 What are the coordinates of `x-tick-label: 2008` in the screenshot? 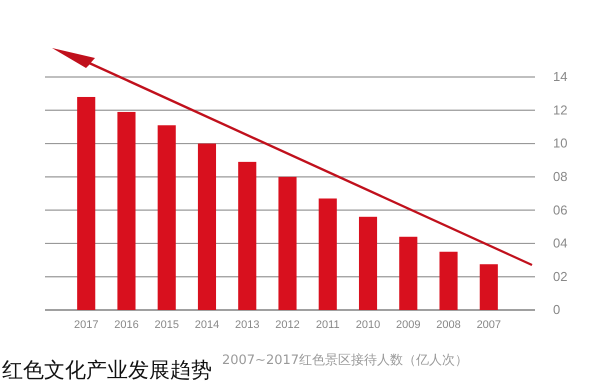 It's located at (448, 324).